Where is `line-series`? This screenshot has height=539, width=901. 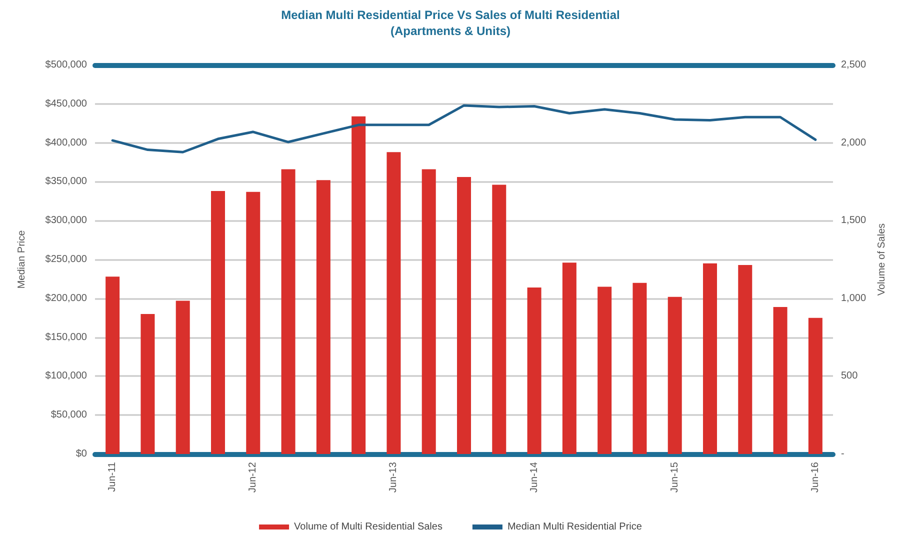 line-series is located at coordinates (464, 129).